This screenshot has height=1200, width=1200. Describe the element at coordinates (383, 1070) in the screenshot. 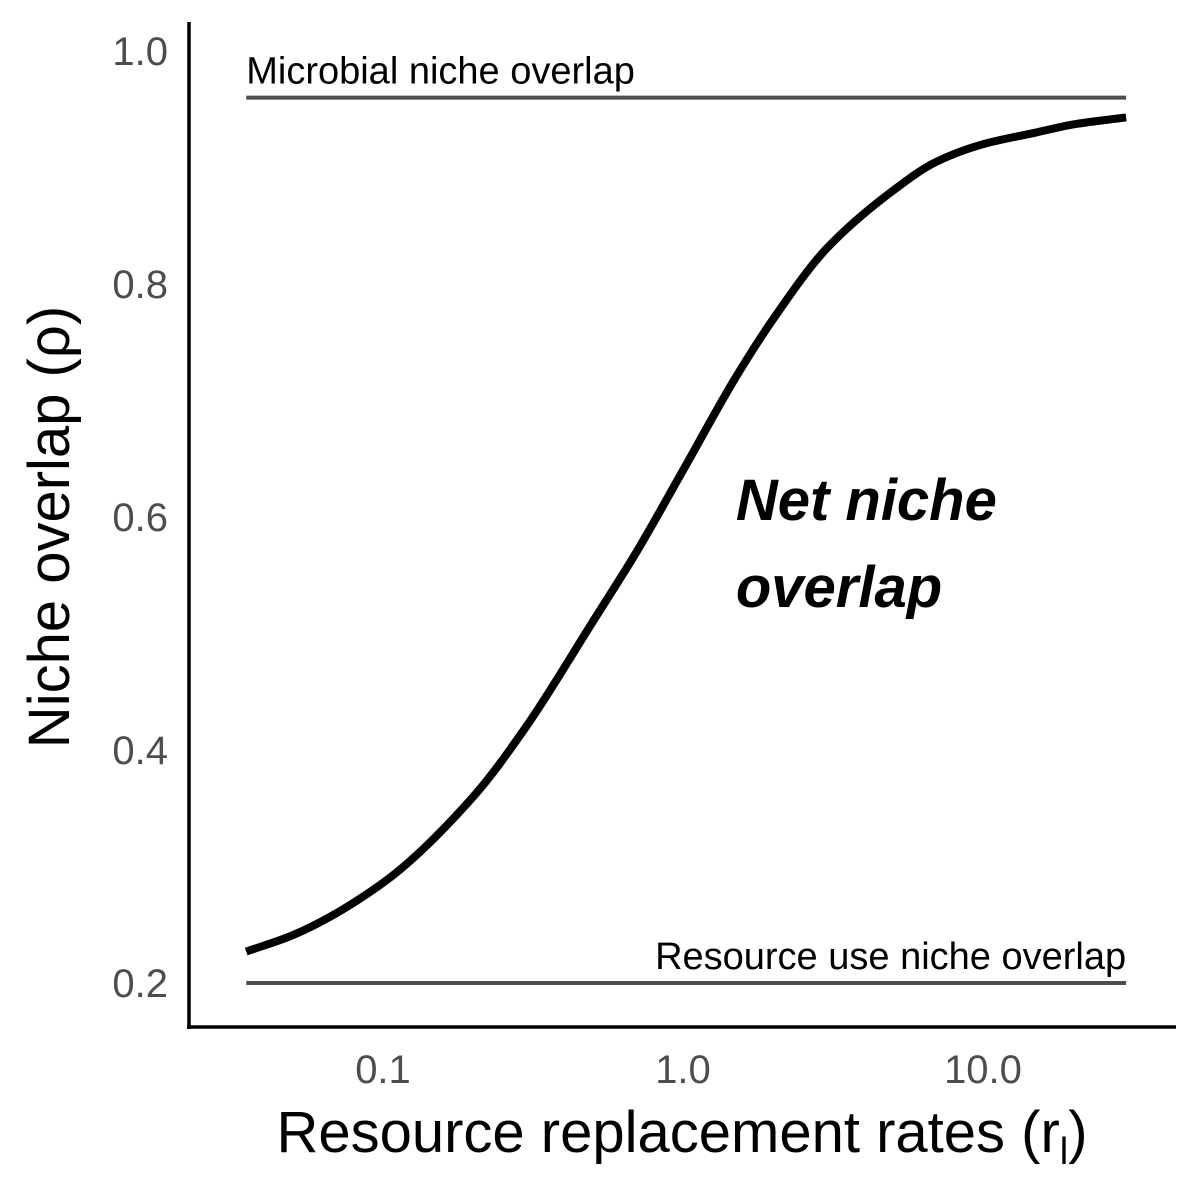

I see `x-tick-label: 0.1` at that location.